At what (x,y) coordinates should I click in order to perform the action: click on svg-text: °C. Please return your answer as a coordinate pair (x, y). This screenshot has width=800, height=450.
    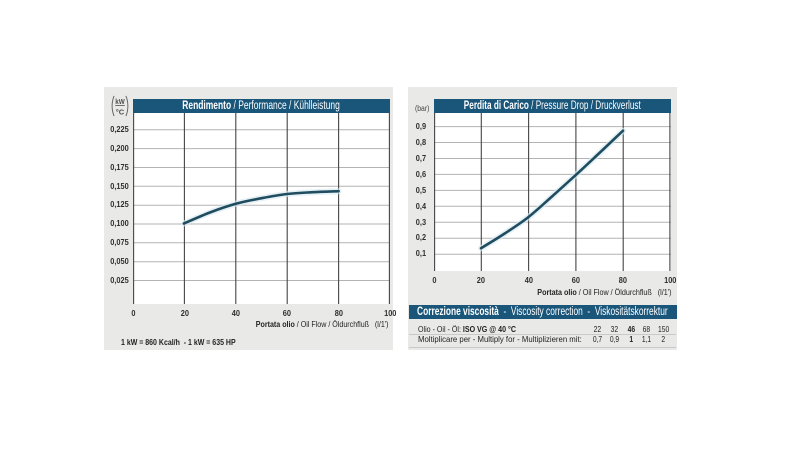
    Looking at the image, I should click on (120, 112).